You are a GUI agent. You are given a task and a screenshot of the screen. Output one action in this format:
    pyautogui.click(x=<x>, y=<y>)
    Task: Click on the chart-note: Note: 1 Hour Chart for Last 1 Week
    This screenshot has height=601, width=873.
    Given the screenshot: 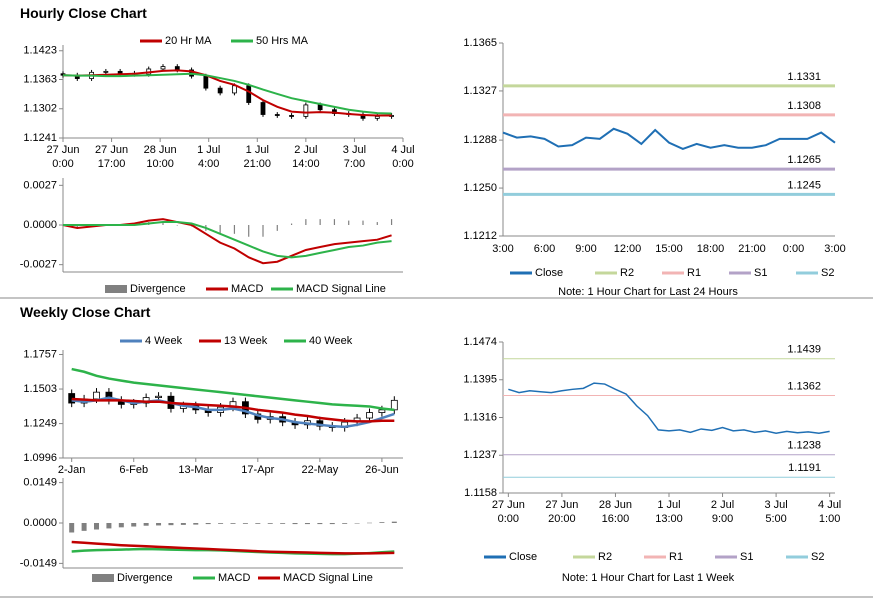 What is the action you would take?
    pyautogui.click(x=648, y=578)
    